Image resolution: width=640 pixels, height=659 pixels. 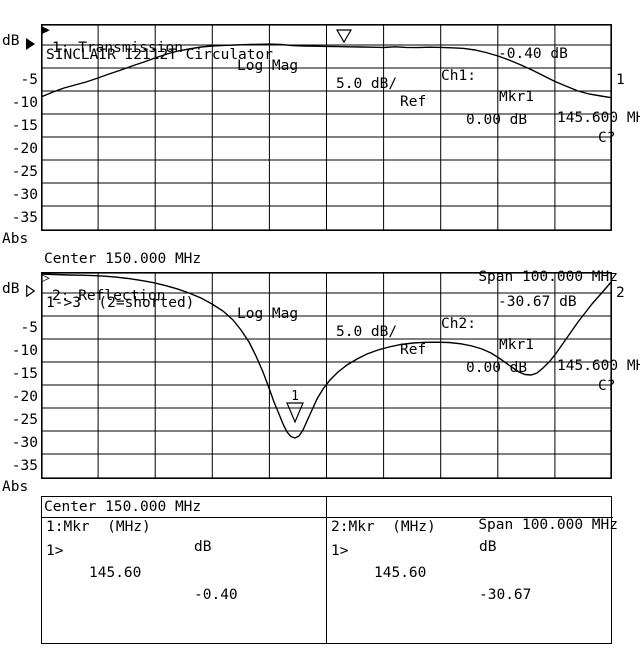 What do you see at coordinates (20, 135) in the screenshot?
I see `channel1-y-axis: dB -5 -10 -15 -20 -25 -30 -35 Abs` at bounding box center [20, 135].